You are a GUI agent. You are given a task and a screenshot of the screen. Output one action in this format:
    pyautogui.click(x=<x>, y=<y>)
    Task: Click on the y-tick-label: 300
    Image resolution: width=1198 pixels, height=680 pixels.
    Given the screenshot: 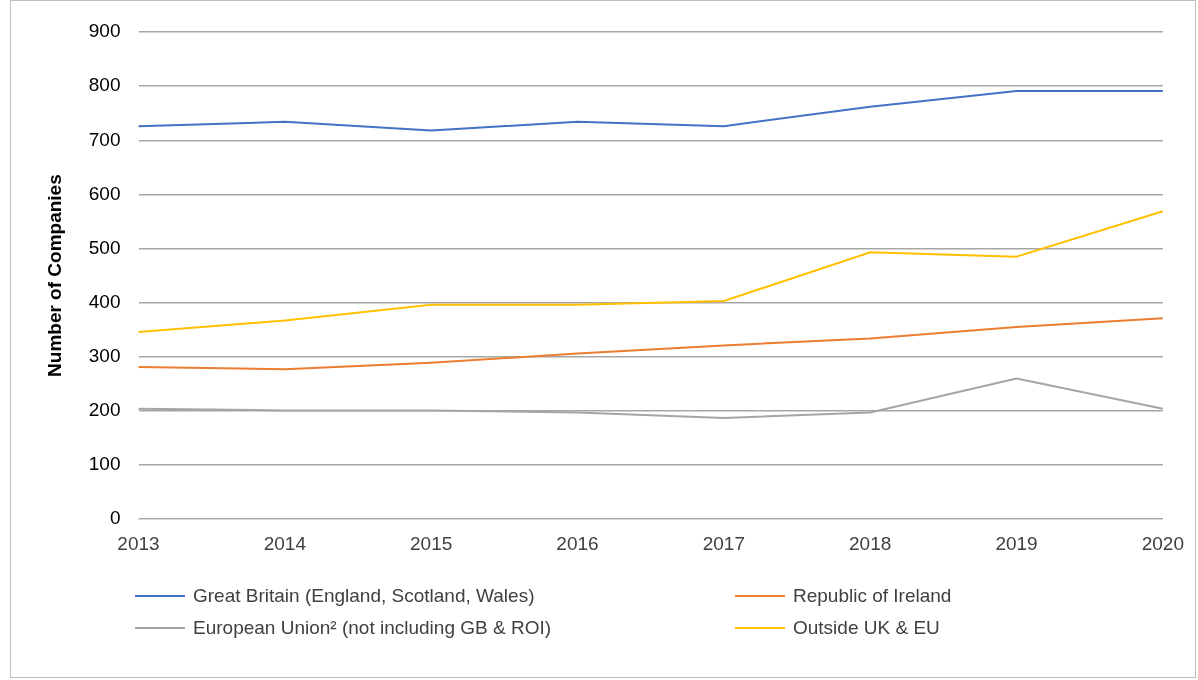 What is the action you would take?
    pyautogui.click(x=104, y=356)
    